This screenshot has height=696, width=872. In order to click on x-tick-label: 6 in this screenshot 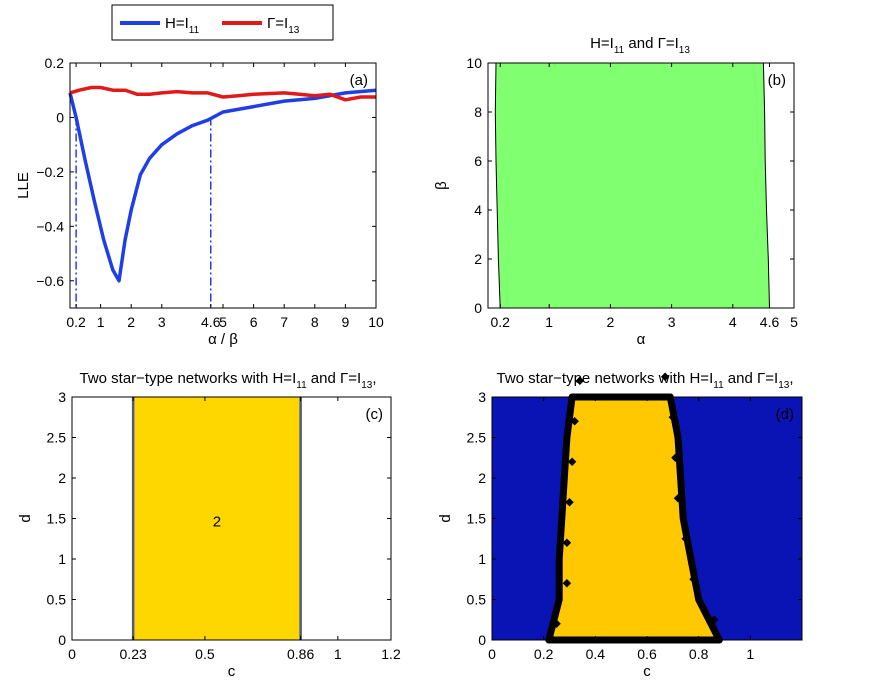, I will do `click(254, 322)`.